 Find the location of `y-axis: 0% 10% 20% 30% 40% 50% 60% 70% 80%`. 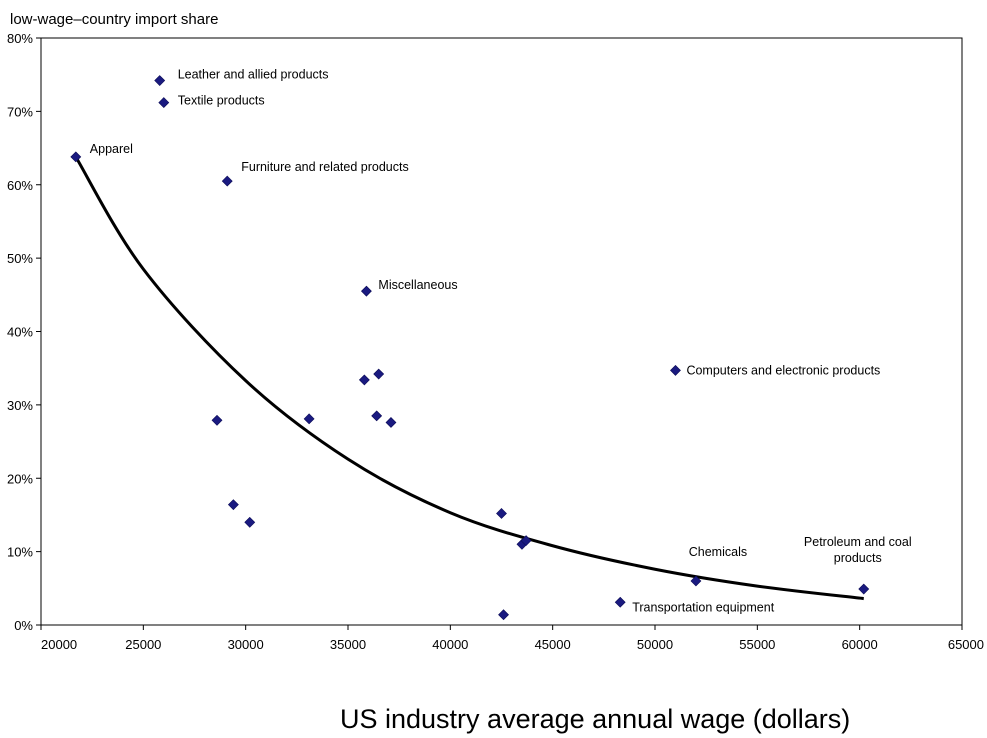

y-axis: 0% 10% 20% 30% 40% 50% 60% 70% 80% is located at coordinates (24, 332).